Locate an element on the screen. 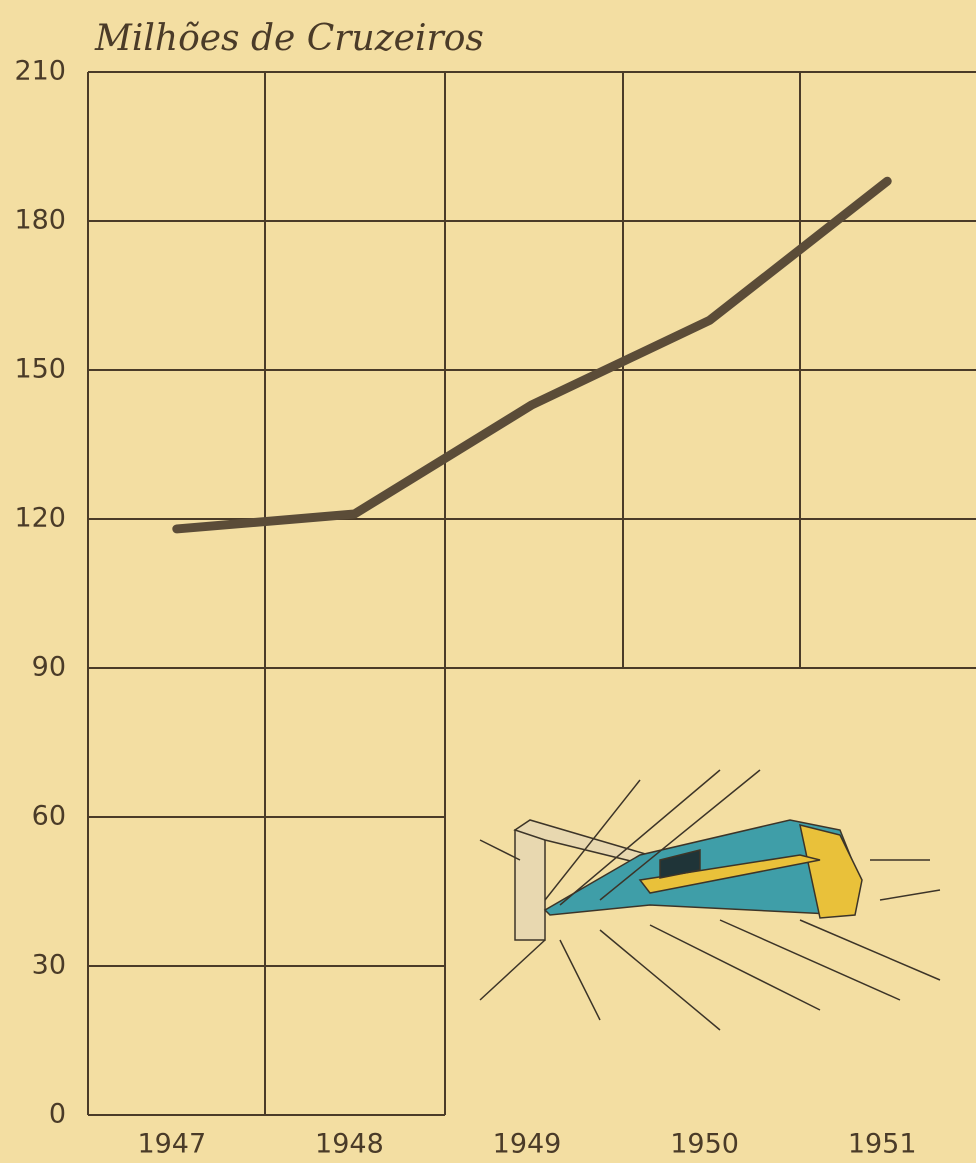 This screenshot has height=1163, width=976. x-tick-label: 1951 is located at coordinates (882, 1144).